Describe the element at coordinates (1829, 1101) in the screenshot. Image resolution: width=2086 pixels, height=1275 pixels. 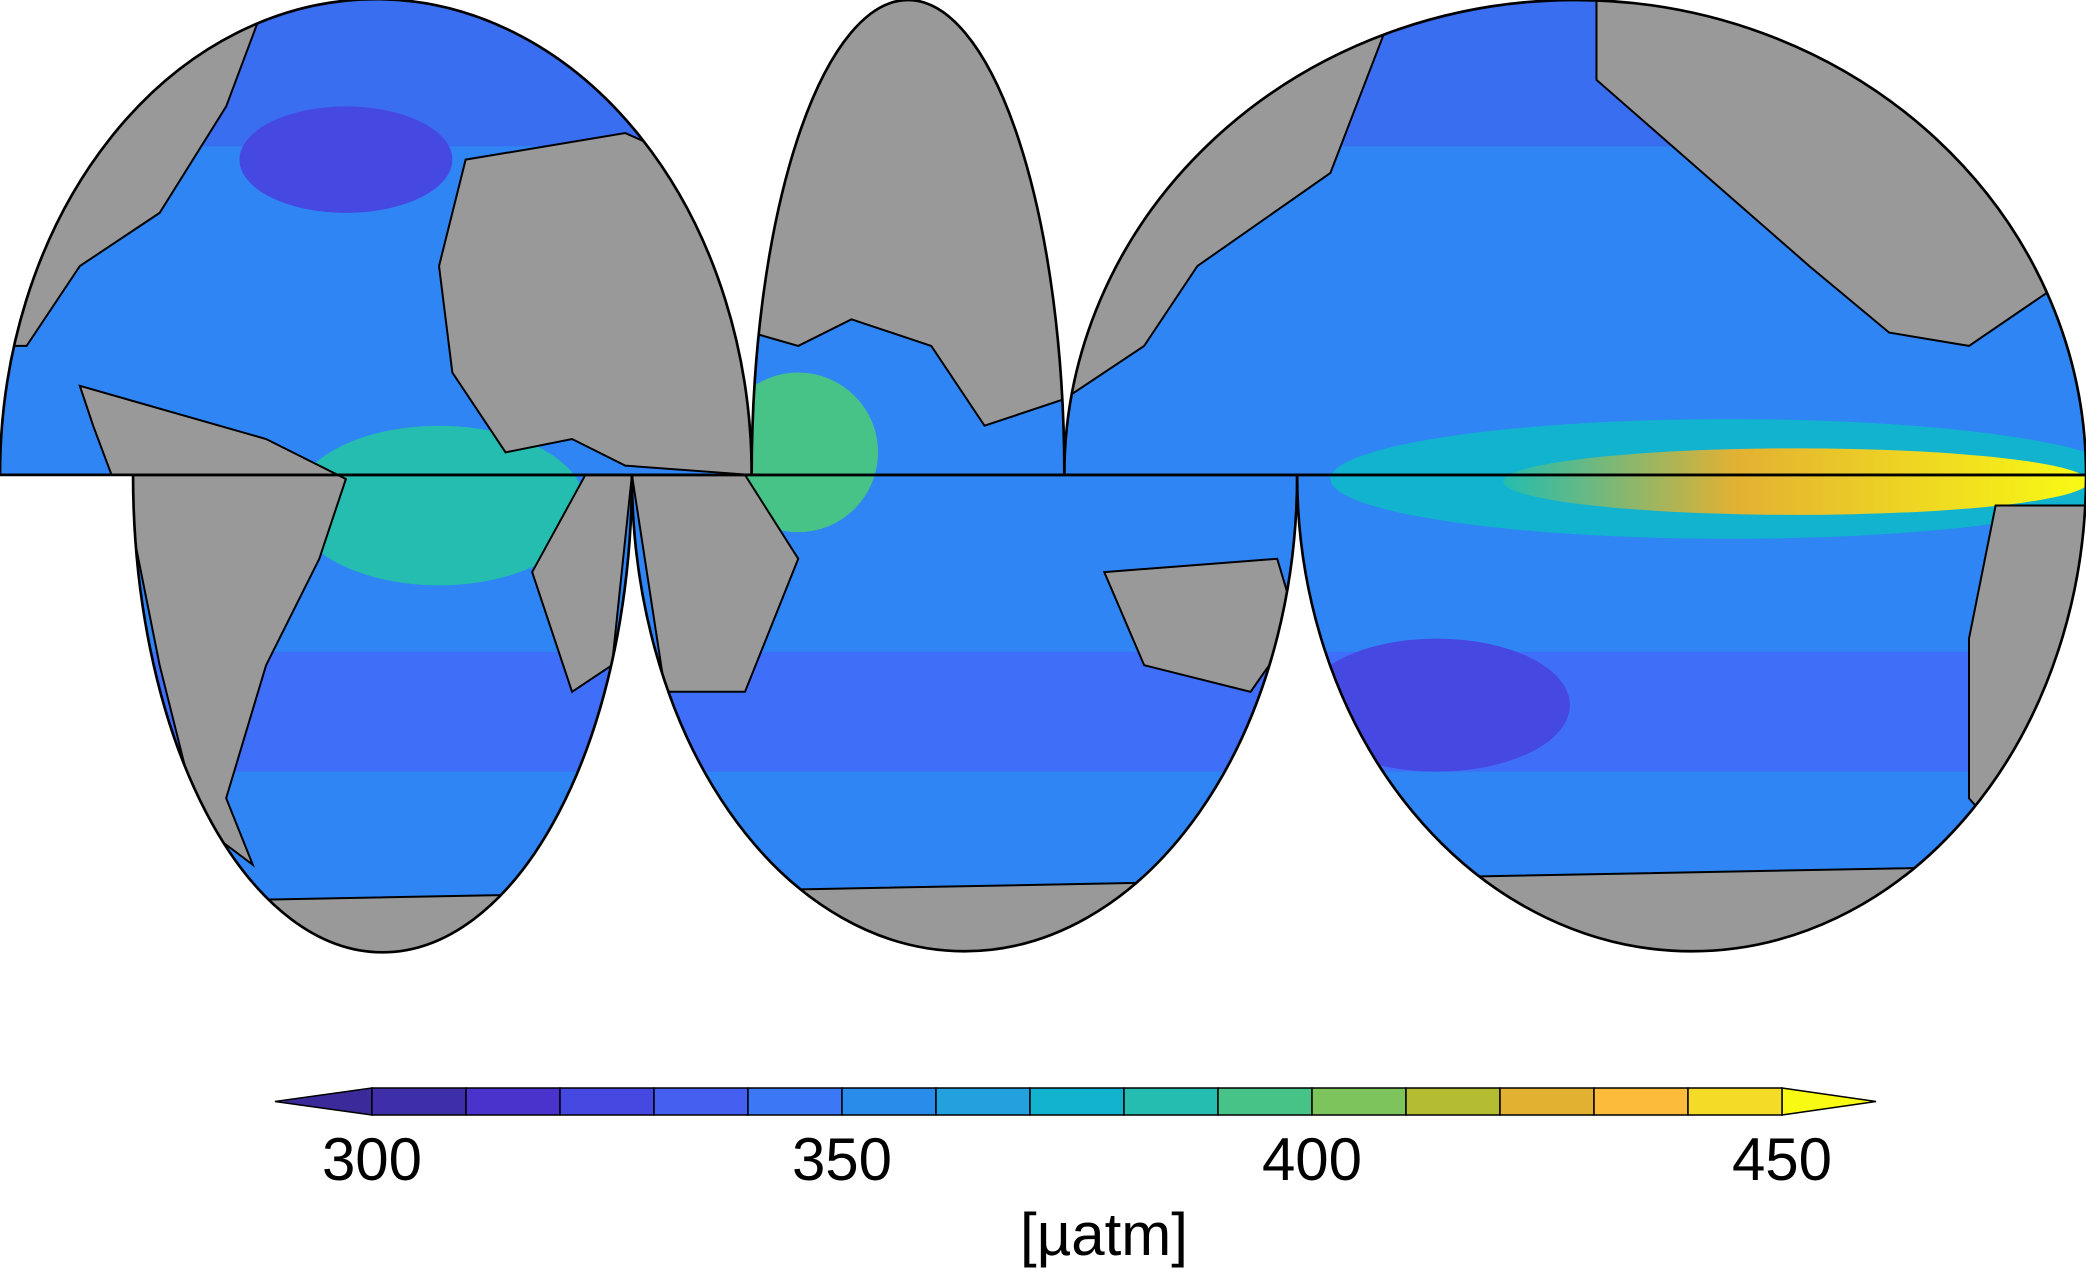
I see `colorbar-over` at that location.